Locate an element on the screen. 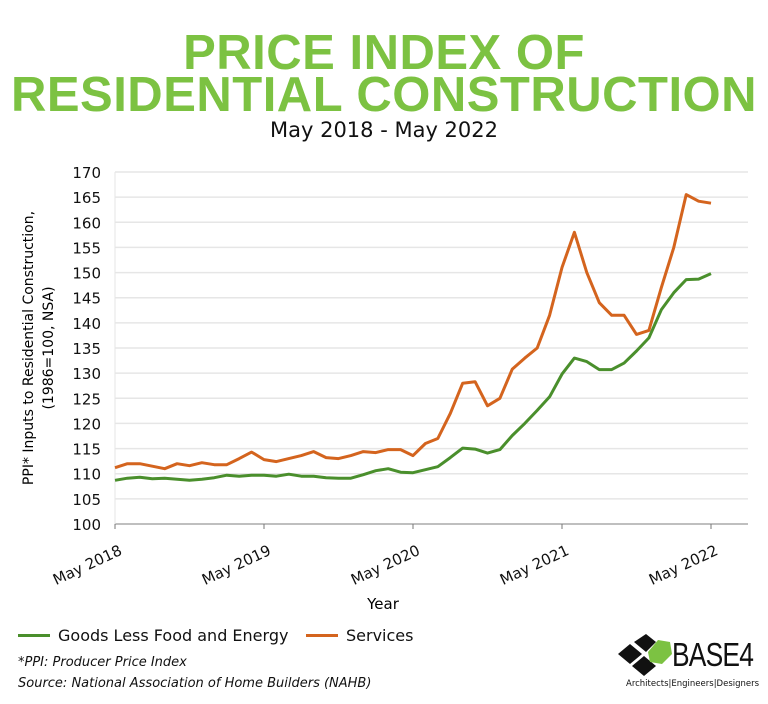 Image resolution: width=768 pixels, height=704 pixels. y-tick-label: 130 is located at coordinates (86, 374).